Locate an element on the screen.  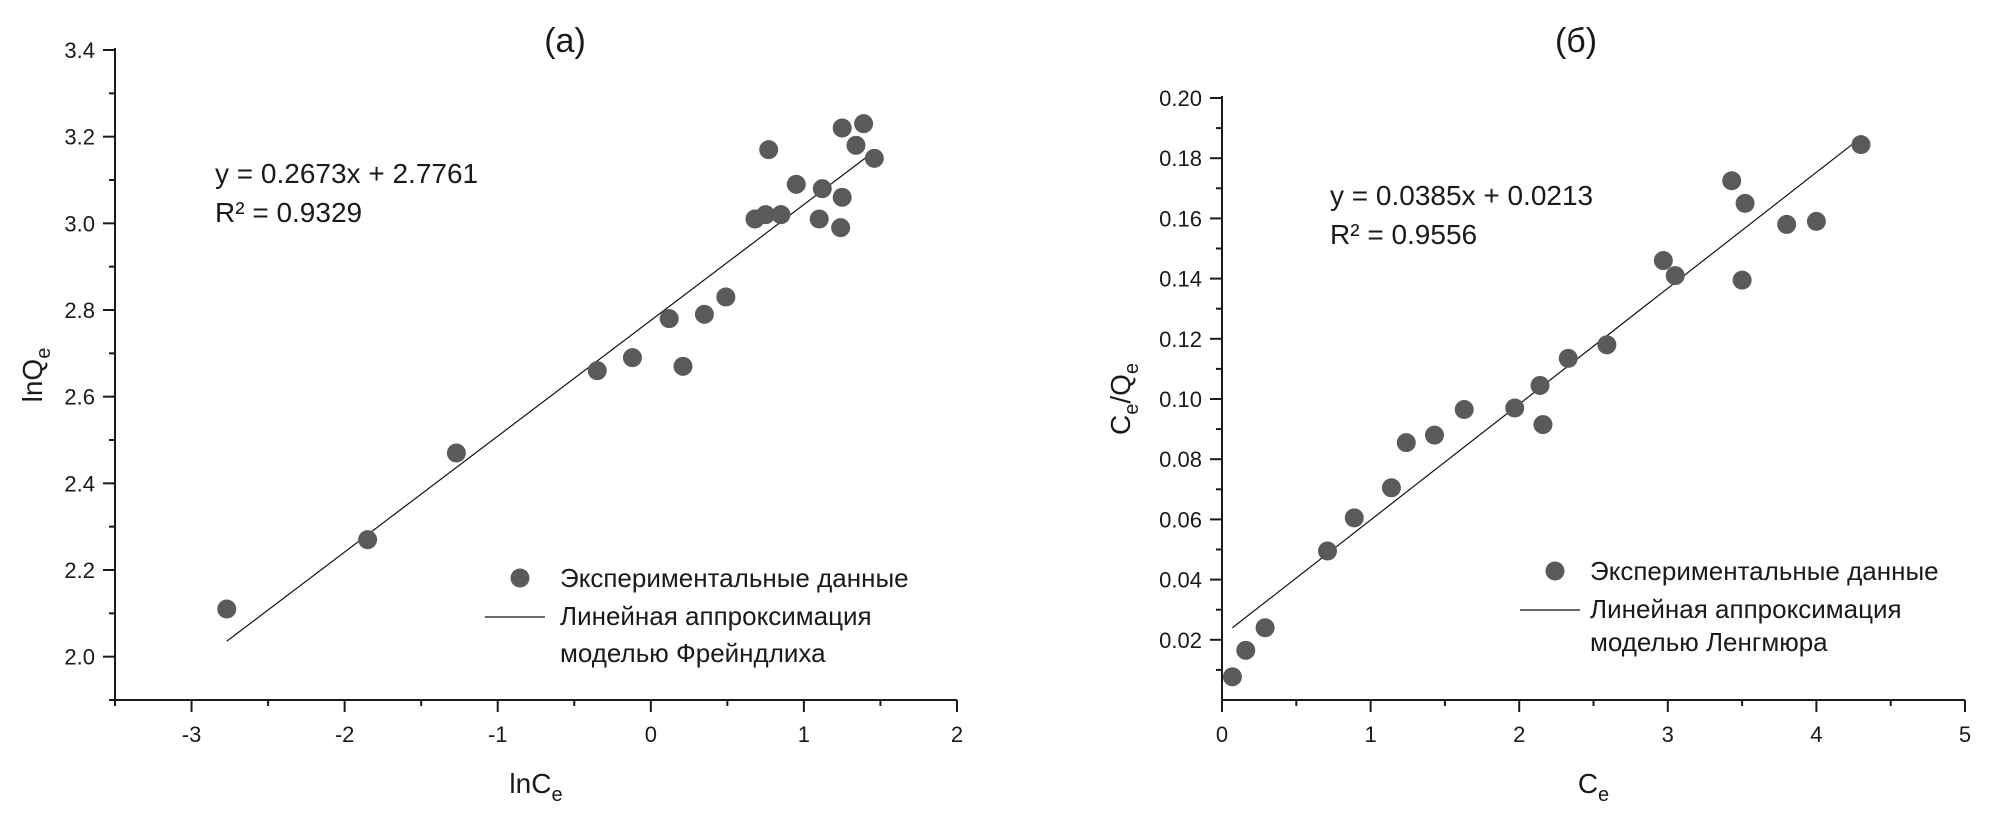
y-axis-title: lnQe is located at coordinates (36, 375).